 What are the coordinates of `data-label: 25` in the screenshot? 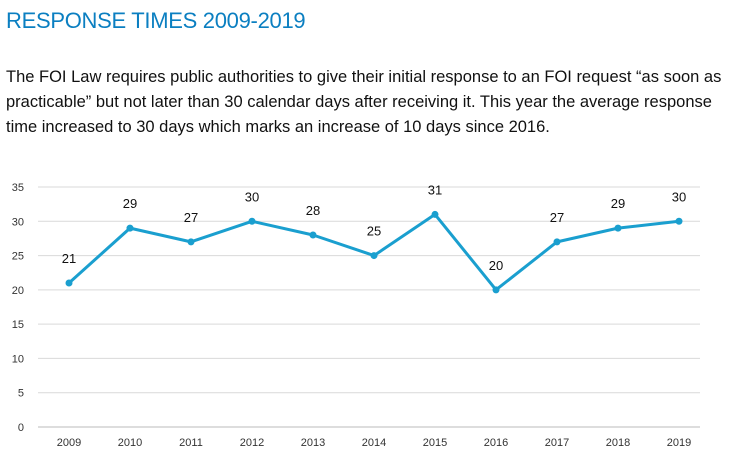 It's located at (374, 231).